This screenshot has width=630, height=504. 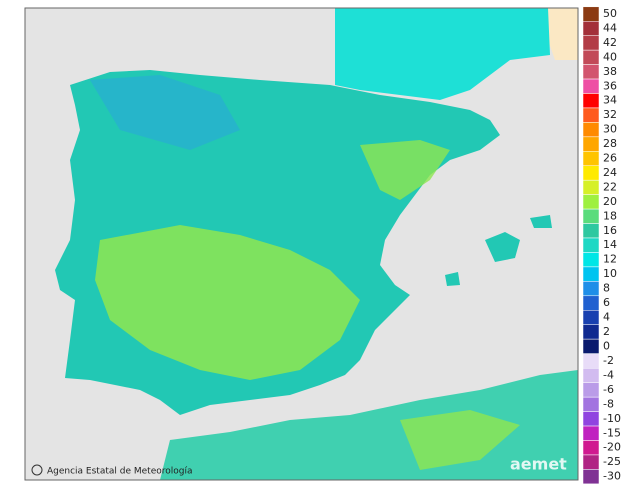 What do you see at coordinates (610, 143) in the screenshot?
I see `legend-label: 28` at bounding box center [610, 143].